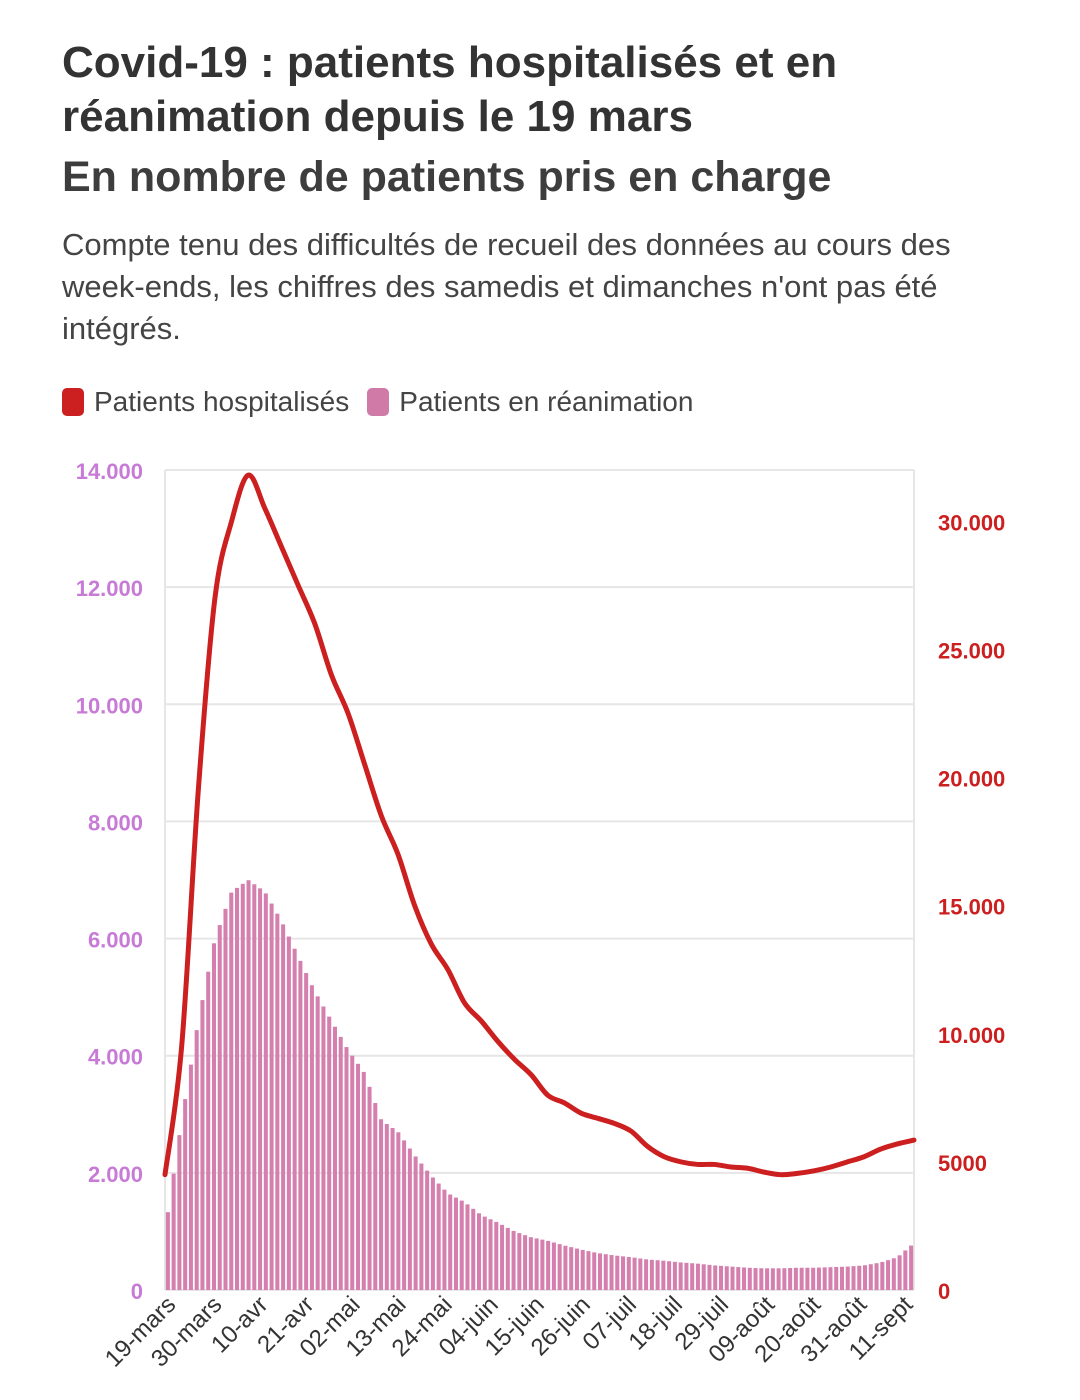  What do you see at coordinates (971, 522) in the screenshot?
I see `y-right-tick-label: 30.000` at bounding box center [971, 522].